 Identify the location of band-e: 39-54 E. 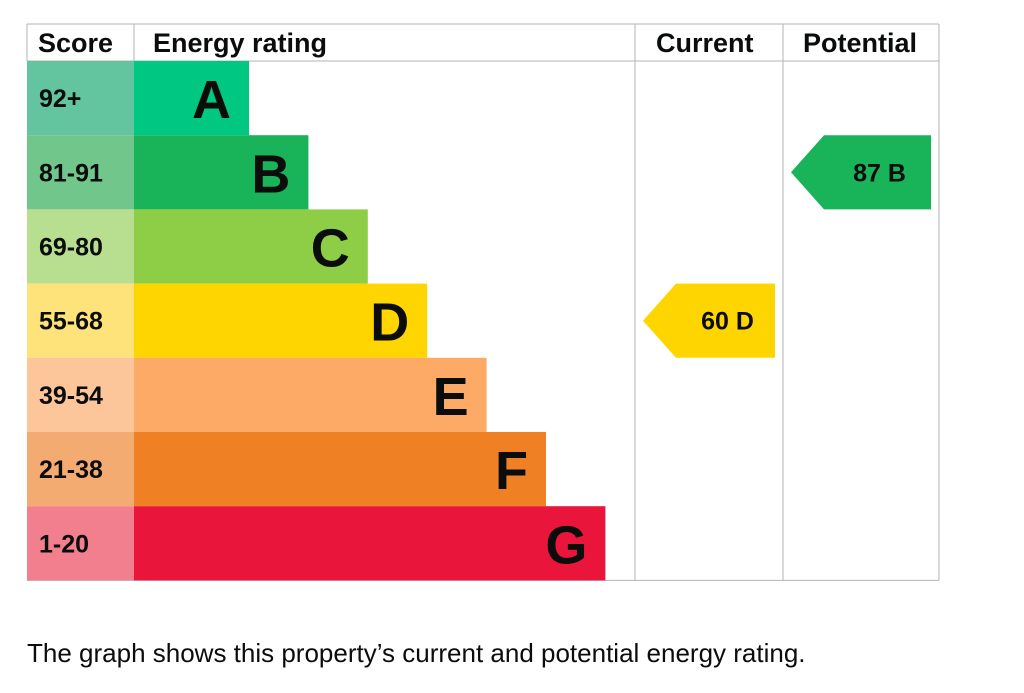
(257, 394).